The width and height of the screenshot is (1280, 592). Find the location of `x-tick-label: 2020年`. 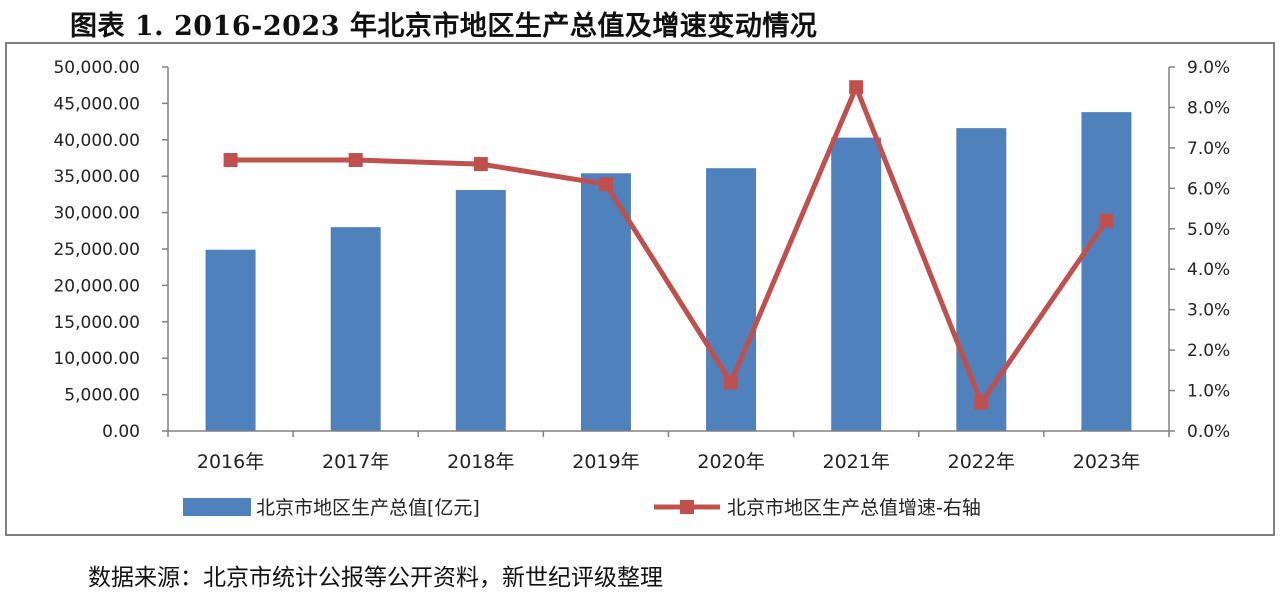

x-tick-label: 2020年 is located at coordinates (730, 462).